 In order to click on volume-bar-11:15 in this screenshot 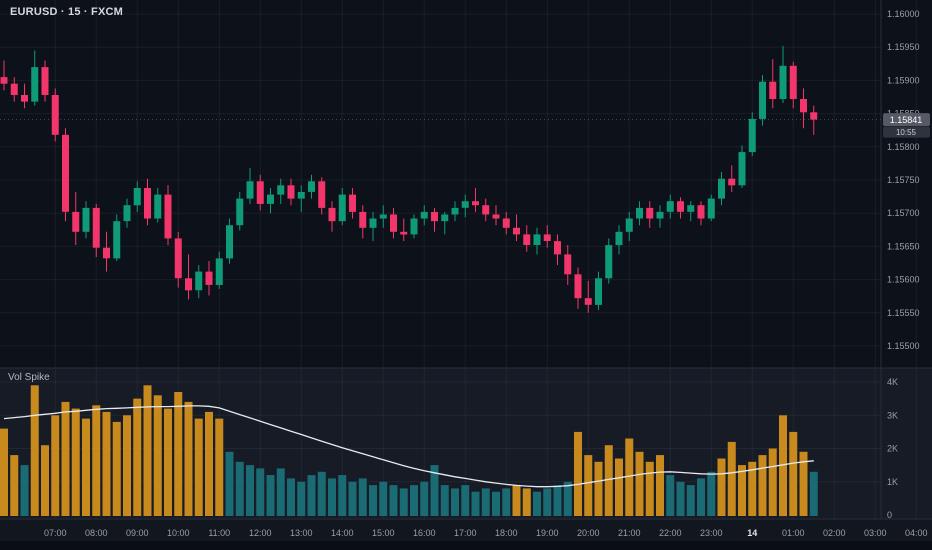, I will do `click(229, 483)`.